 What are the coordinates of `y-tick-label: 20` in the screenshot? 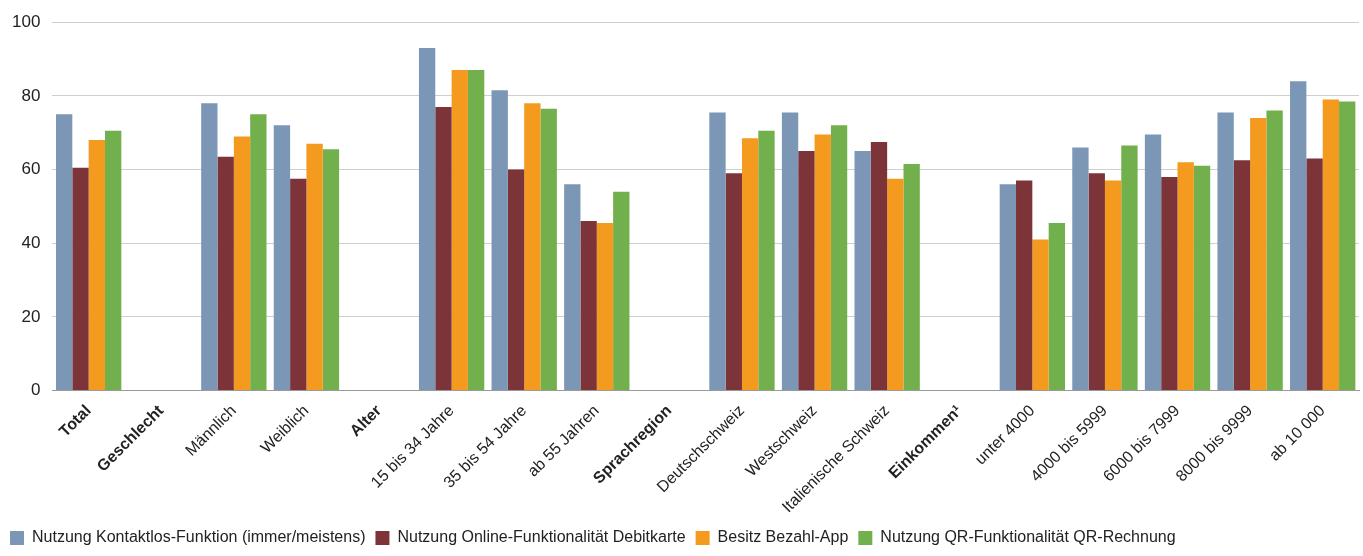 It's located at (31, 316).